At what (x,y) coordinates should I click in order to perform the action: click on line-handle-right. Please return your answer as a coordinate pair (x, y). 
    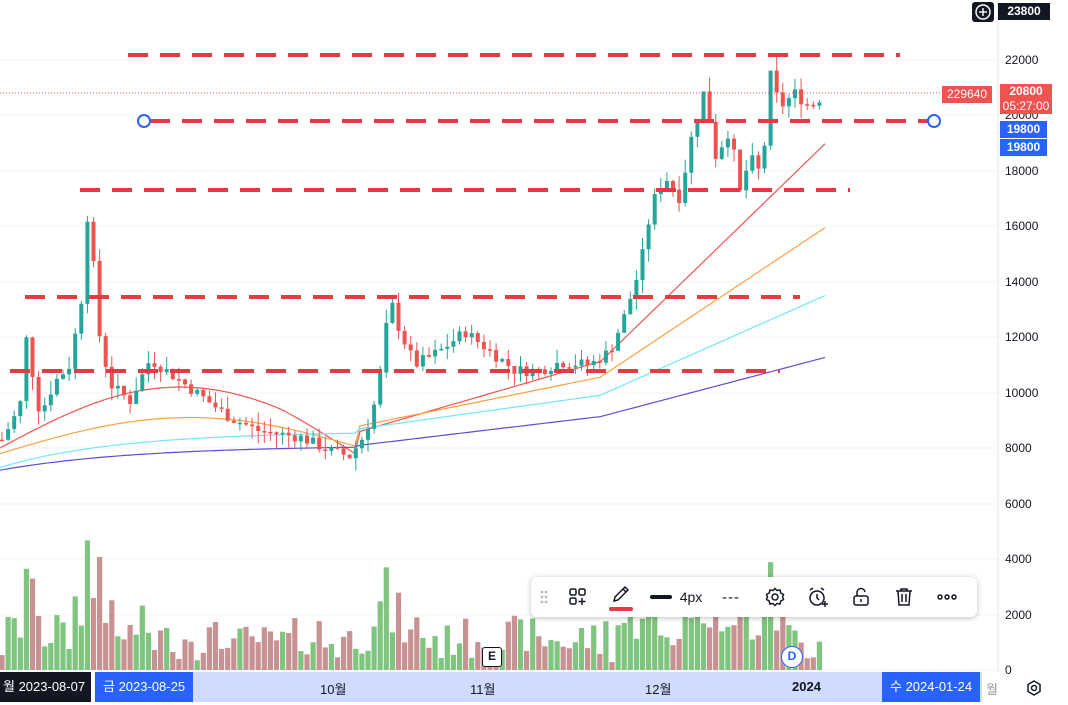
    Looking at the image, I should click on (934, 121).